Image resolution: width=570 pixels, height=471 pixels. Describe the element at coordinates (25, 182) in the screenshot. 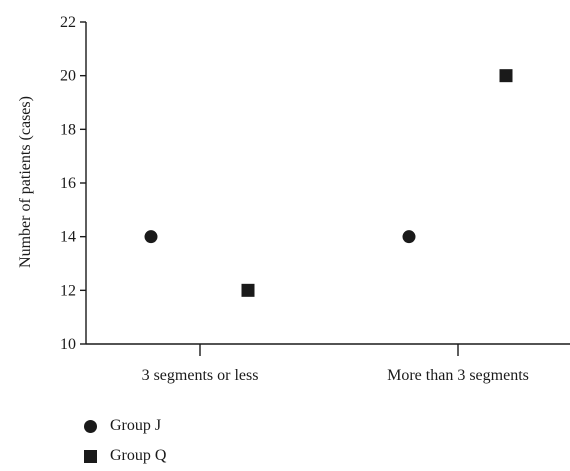

I see `y-axis-title: Number of patients (cases)` at that location.